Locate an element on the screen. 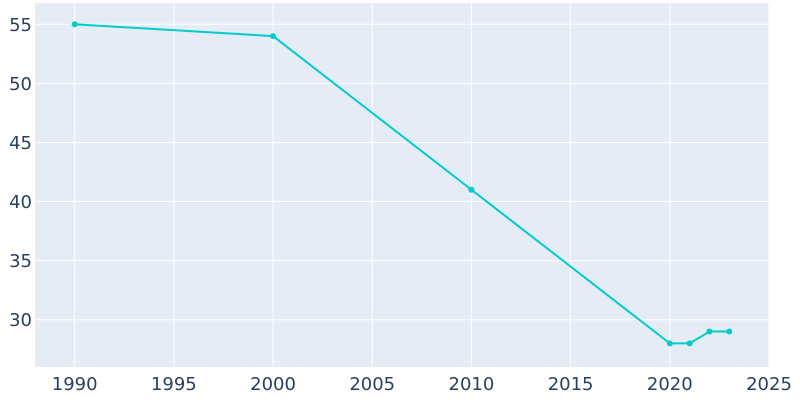 Image resolution: width=800 pixels, height=400 pixels. y-tick-label: 50 is located at coordinates (20, 84).